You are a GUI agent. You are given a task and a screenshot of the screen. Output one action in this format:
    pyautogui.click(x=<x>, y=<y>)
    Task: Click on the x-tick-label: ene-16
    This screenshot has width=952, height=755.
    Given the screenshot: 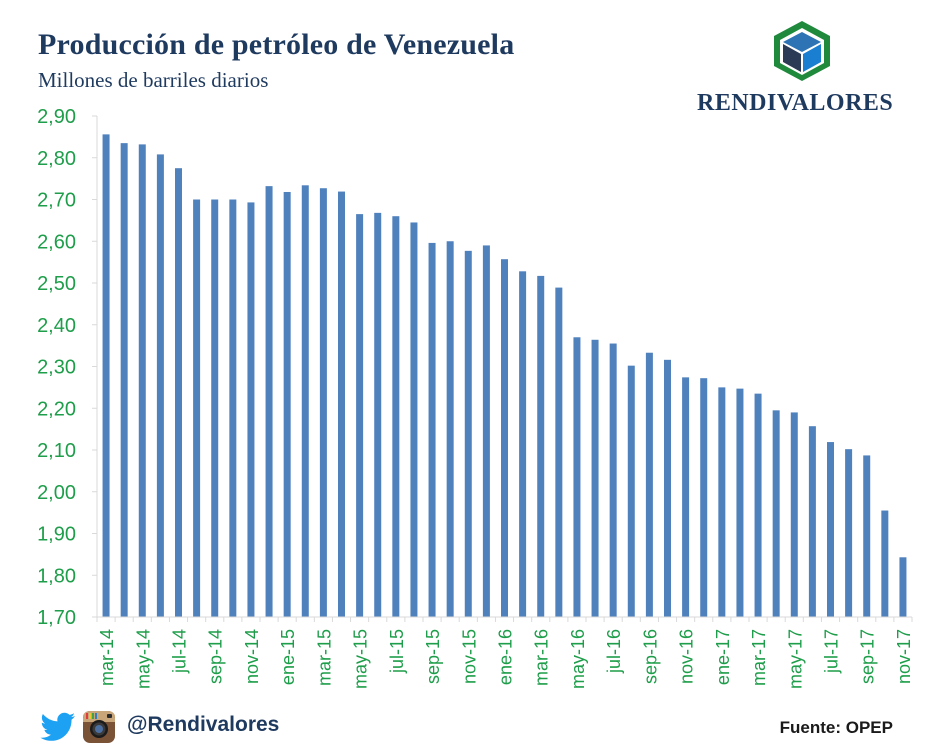 What is the action you would take?
    pyautogui.click(x=506, y=657)
    